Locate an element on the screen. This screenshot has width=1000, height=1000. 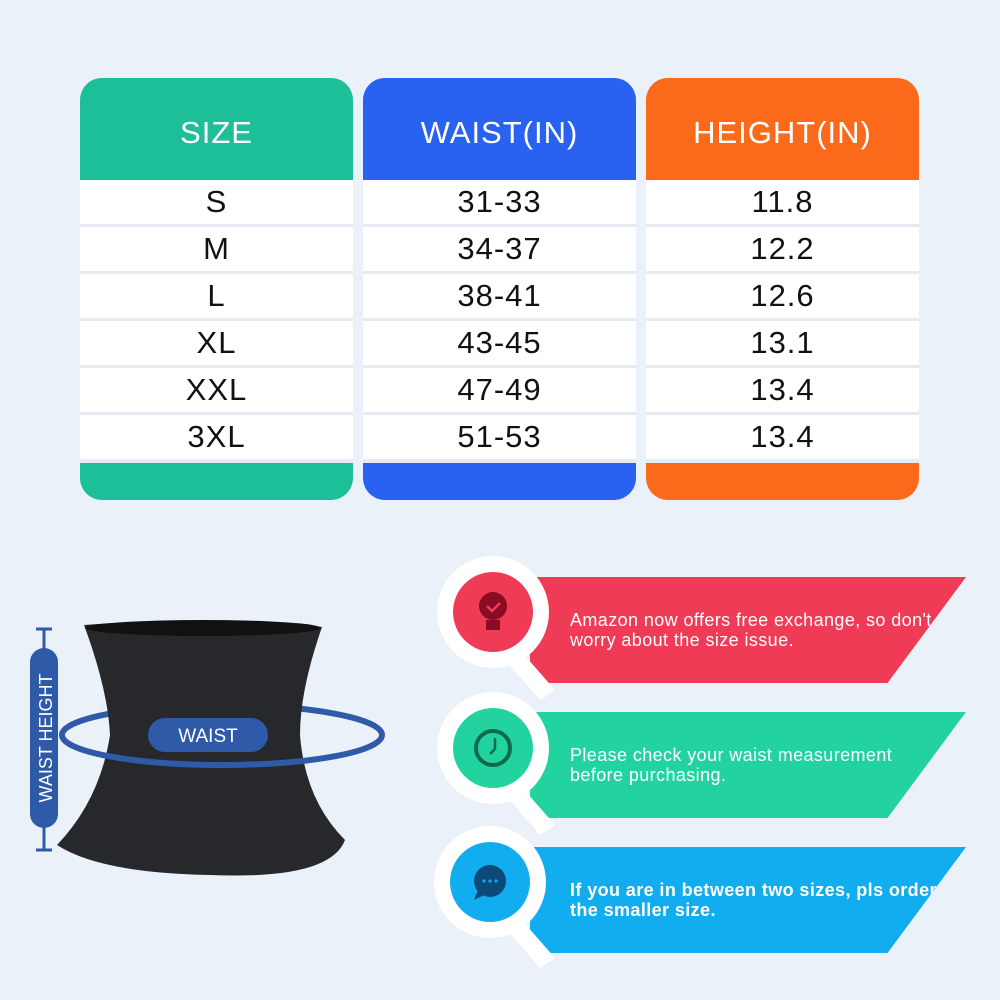
table-cell: 43-45 is located at coordinates (499, 343).